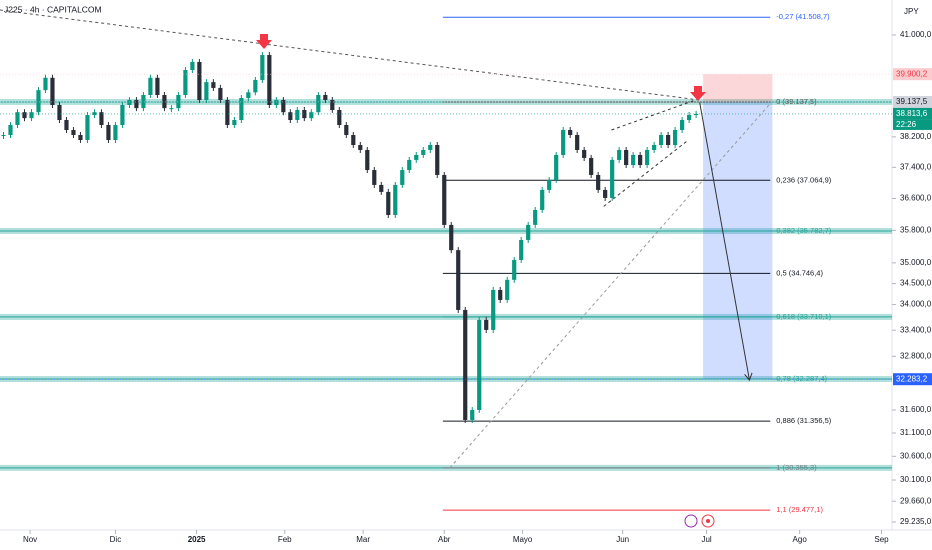 This screenshot has height=550, width=932. What do you see at coordinates (799, 509) in the screenshot?
I see `fib-label: 1,1 (29.477,1)` at bounding box center [799, 509].